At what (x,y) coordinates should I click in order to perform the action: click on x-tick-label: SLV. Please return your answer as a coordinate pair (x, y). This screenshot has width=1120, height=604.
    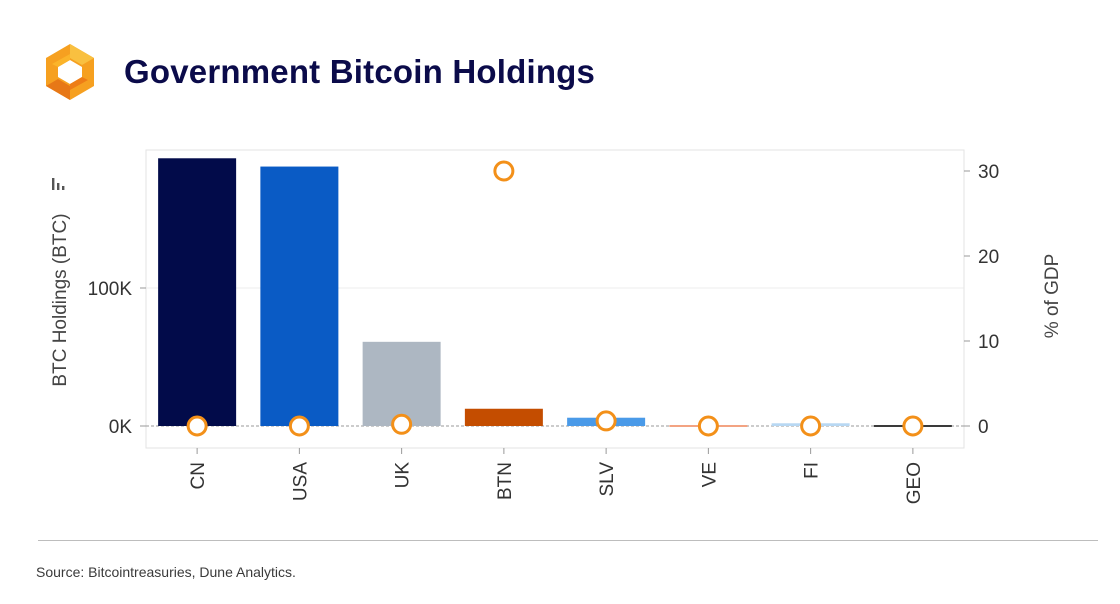
    Looking at the image, I should click on (607, 479).